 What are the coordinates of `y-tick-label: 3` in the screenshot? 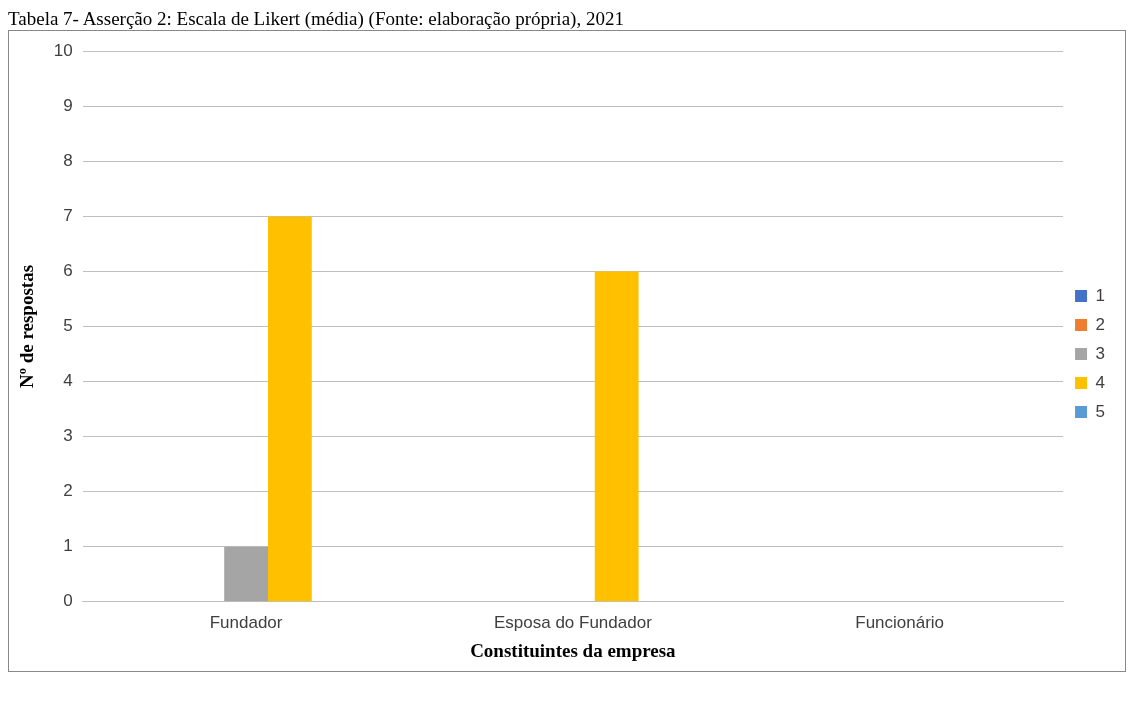 It's located at (68, 436).